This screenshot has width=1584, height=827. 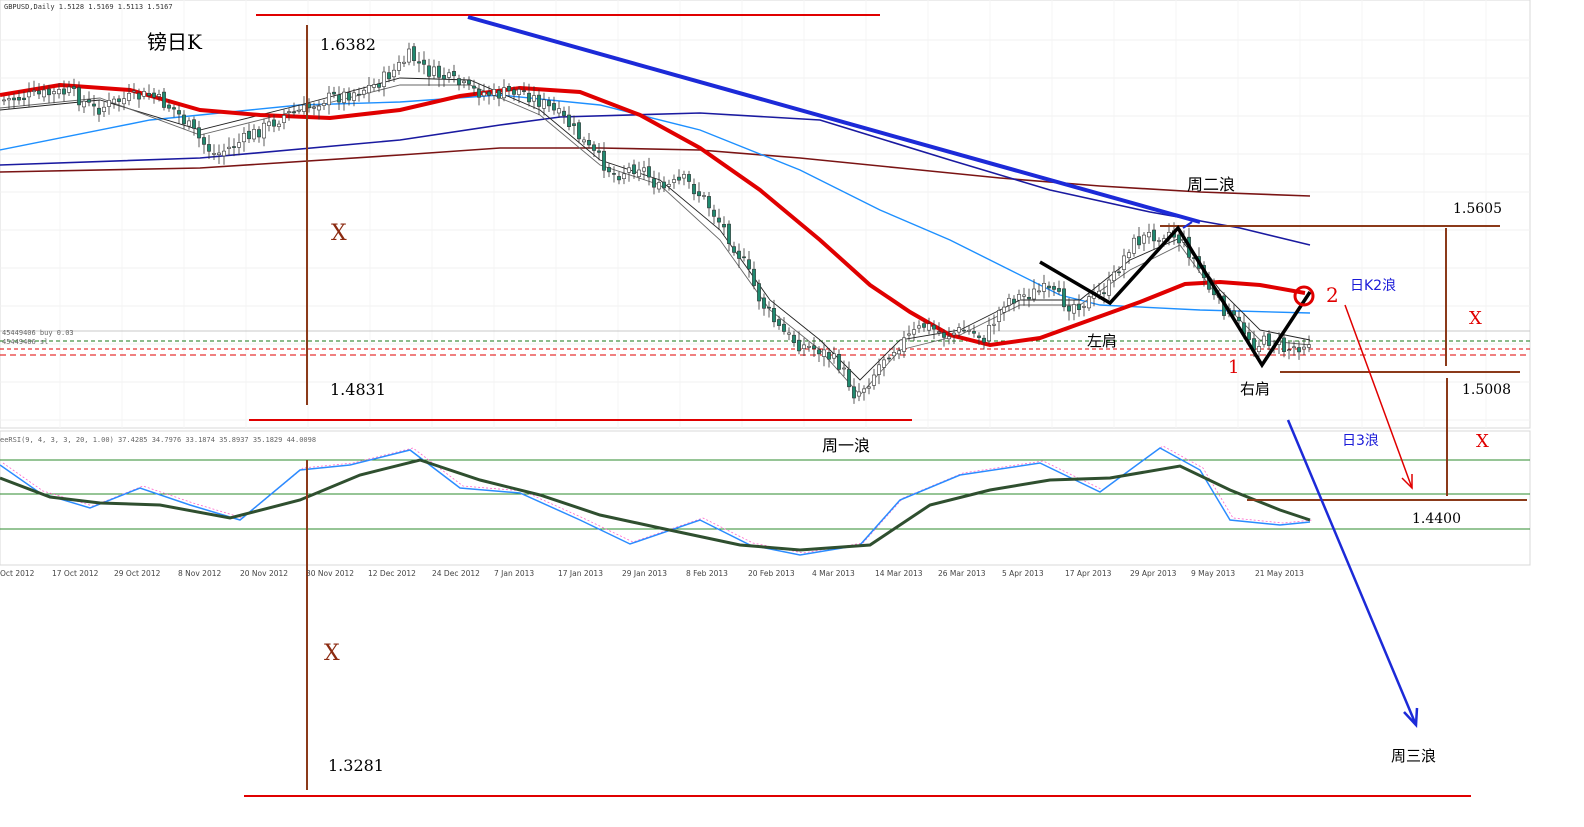 I want to click on title-label: 镑日K, so click(x=175, y=42).